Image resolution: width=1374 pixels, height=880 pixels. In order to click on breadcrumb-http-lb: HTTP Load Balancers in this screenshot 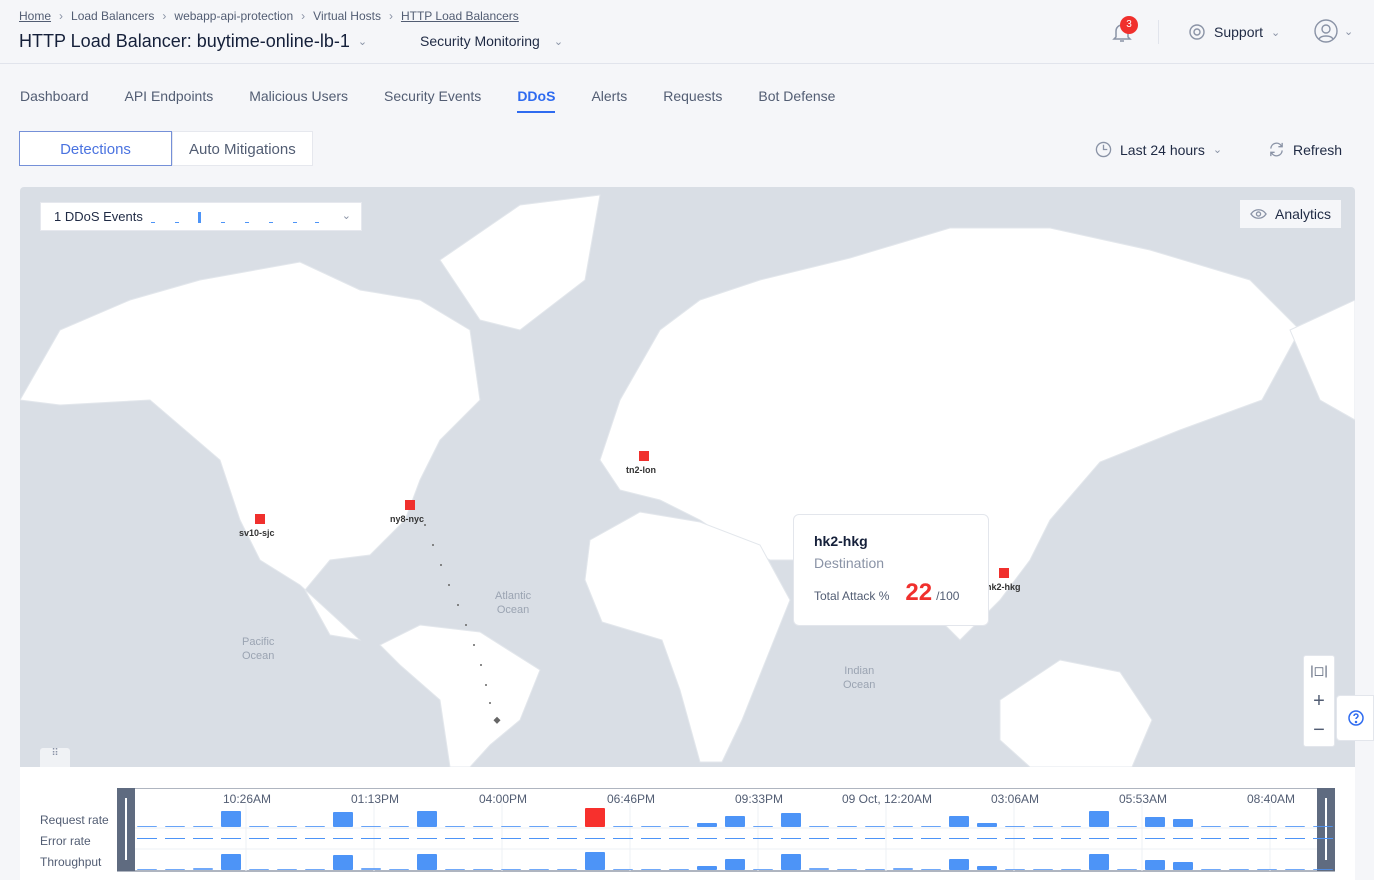, I will do `click(459, 16)`.